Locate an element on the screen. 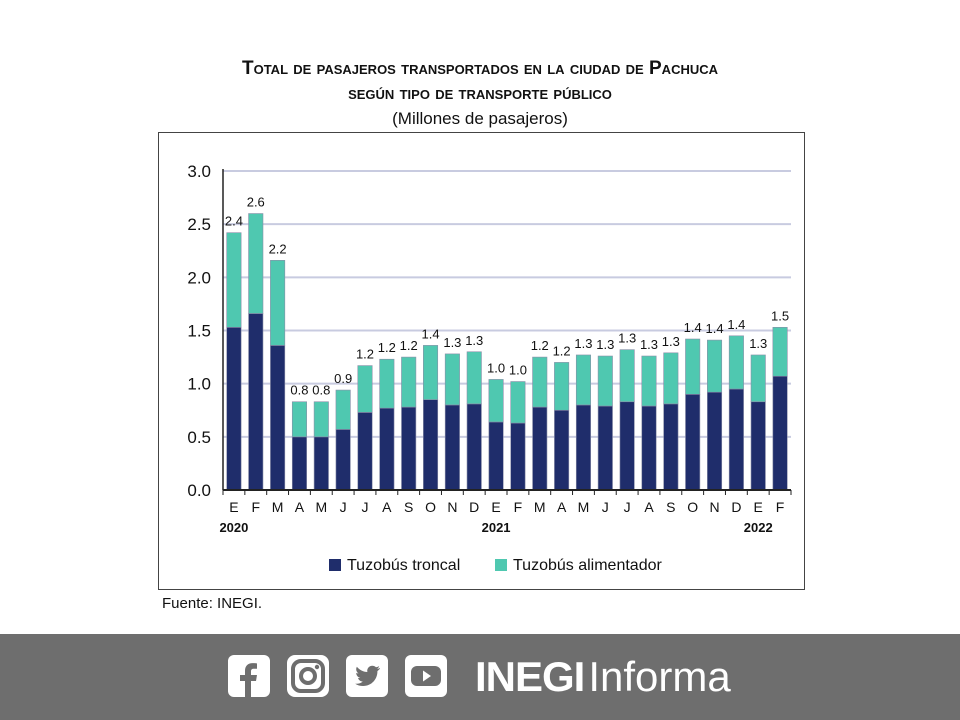  instagram-icon is located at coordinates (308, 676).